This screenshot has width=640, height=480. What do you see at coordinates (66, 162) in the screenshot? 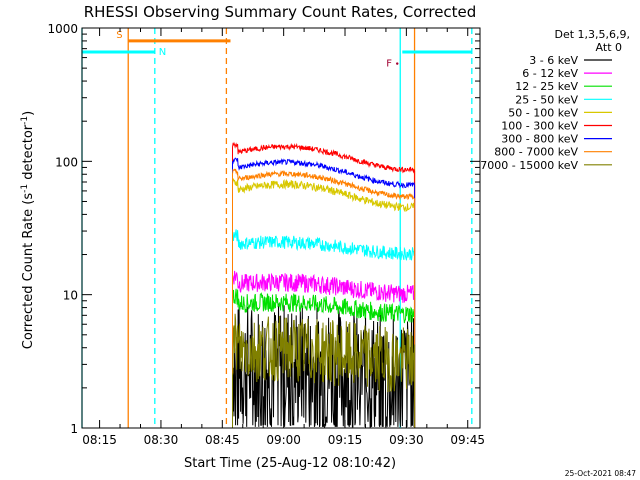
I see `y-tick-label: 100` at bounding box center [66, 162].